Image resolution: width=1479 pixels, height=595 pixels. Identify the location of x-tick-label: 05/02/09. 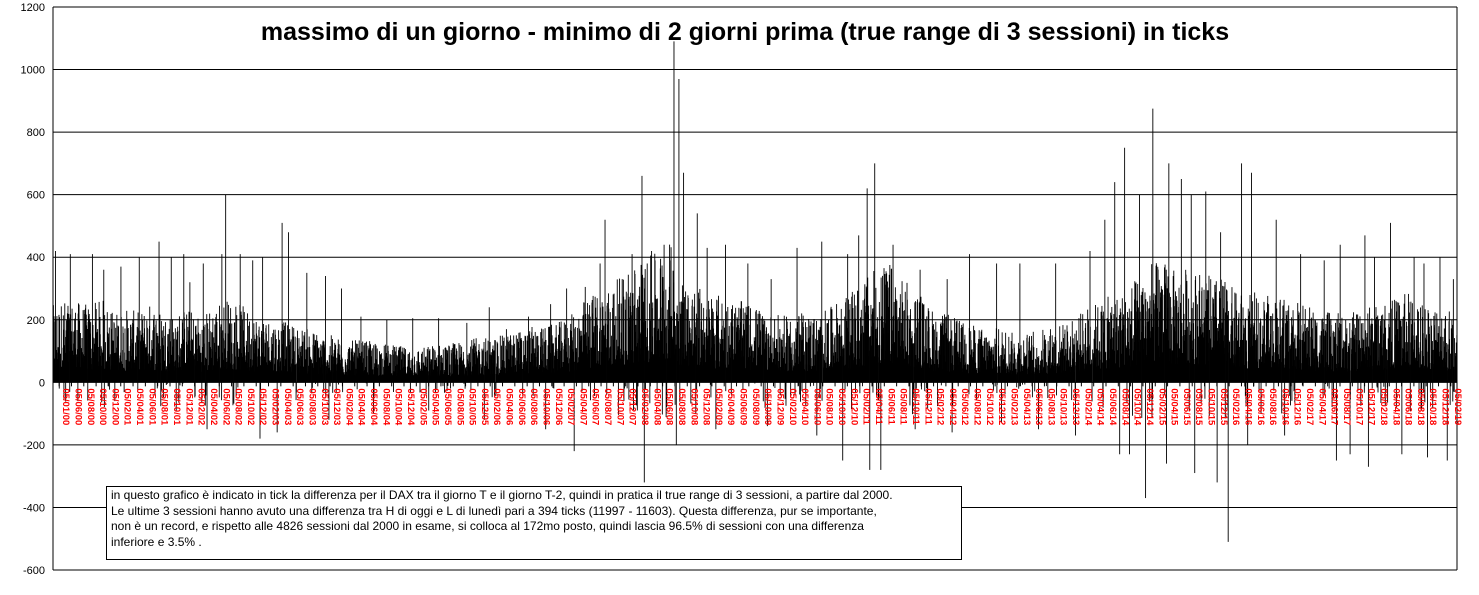
(718, 406).